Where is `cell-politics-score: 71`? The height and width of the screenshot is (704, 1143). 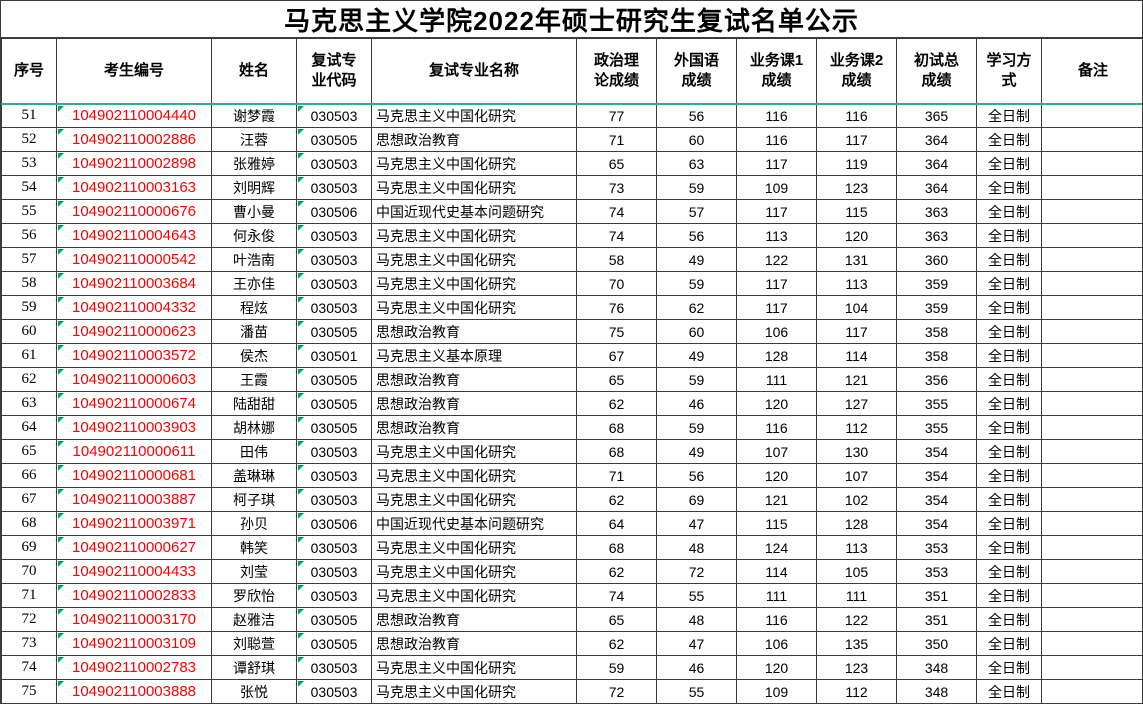
cell-politics-score: 71 is located at coordinates (616, 475).